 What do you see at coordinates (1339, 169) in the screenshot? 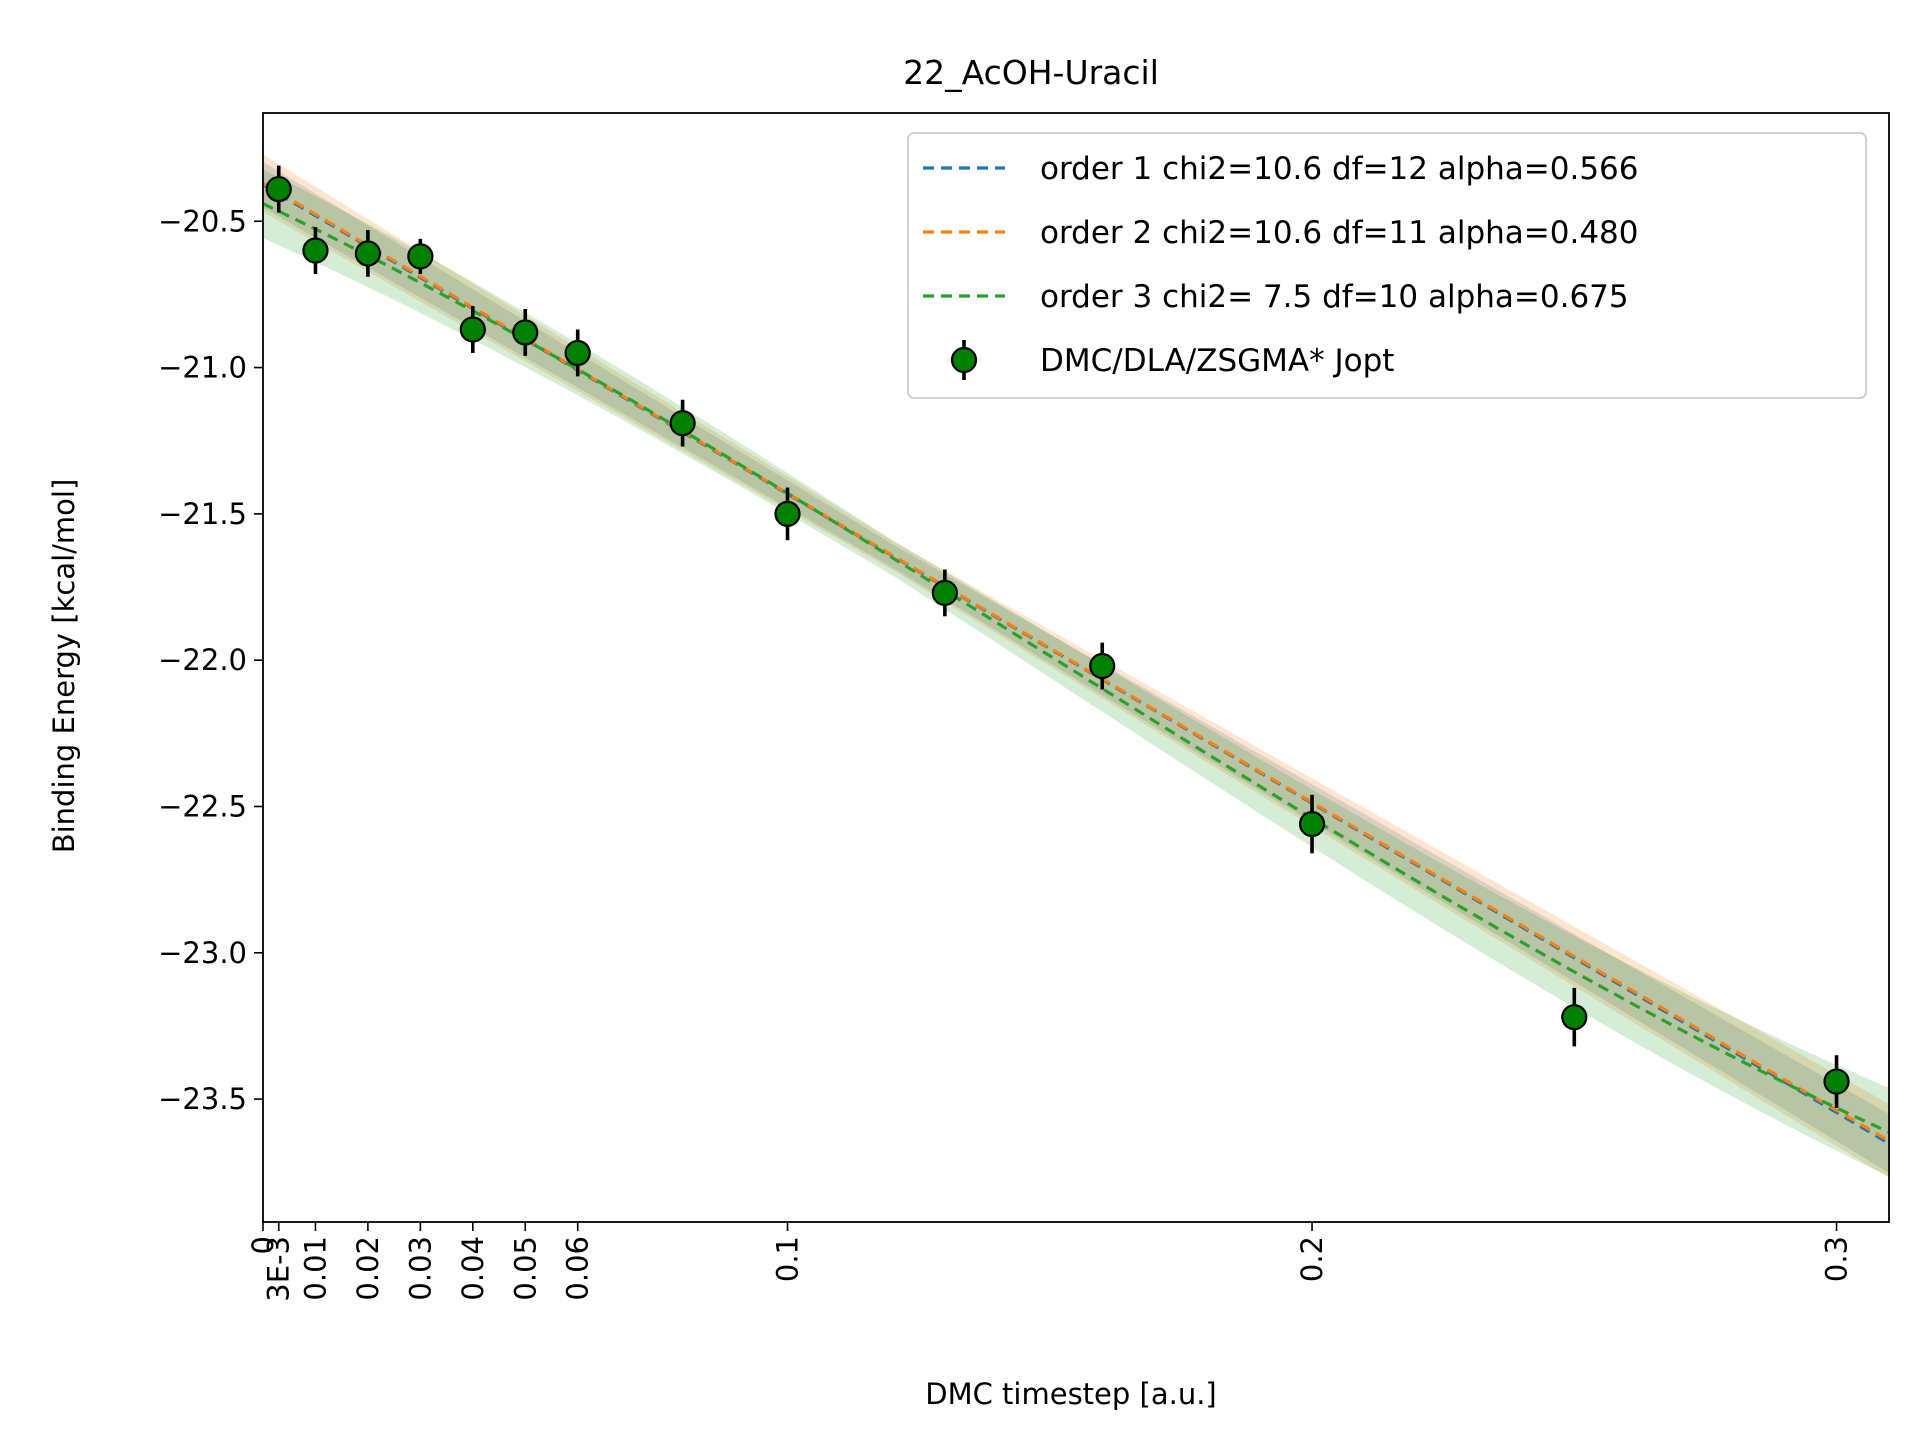
I see `legend-label: order 1 chi2=10.6 df=12 alpha=0.566` at bounding box center [1339, 169].